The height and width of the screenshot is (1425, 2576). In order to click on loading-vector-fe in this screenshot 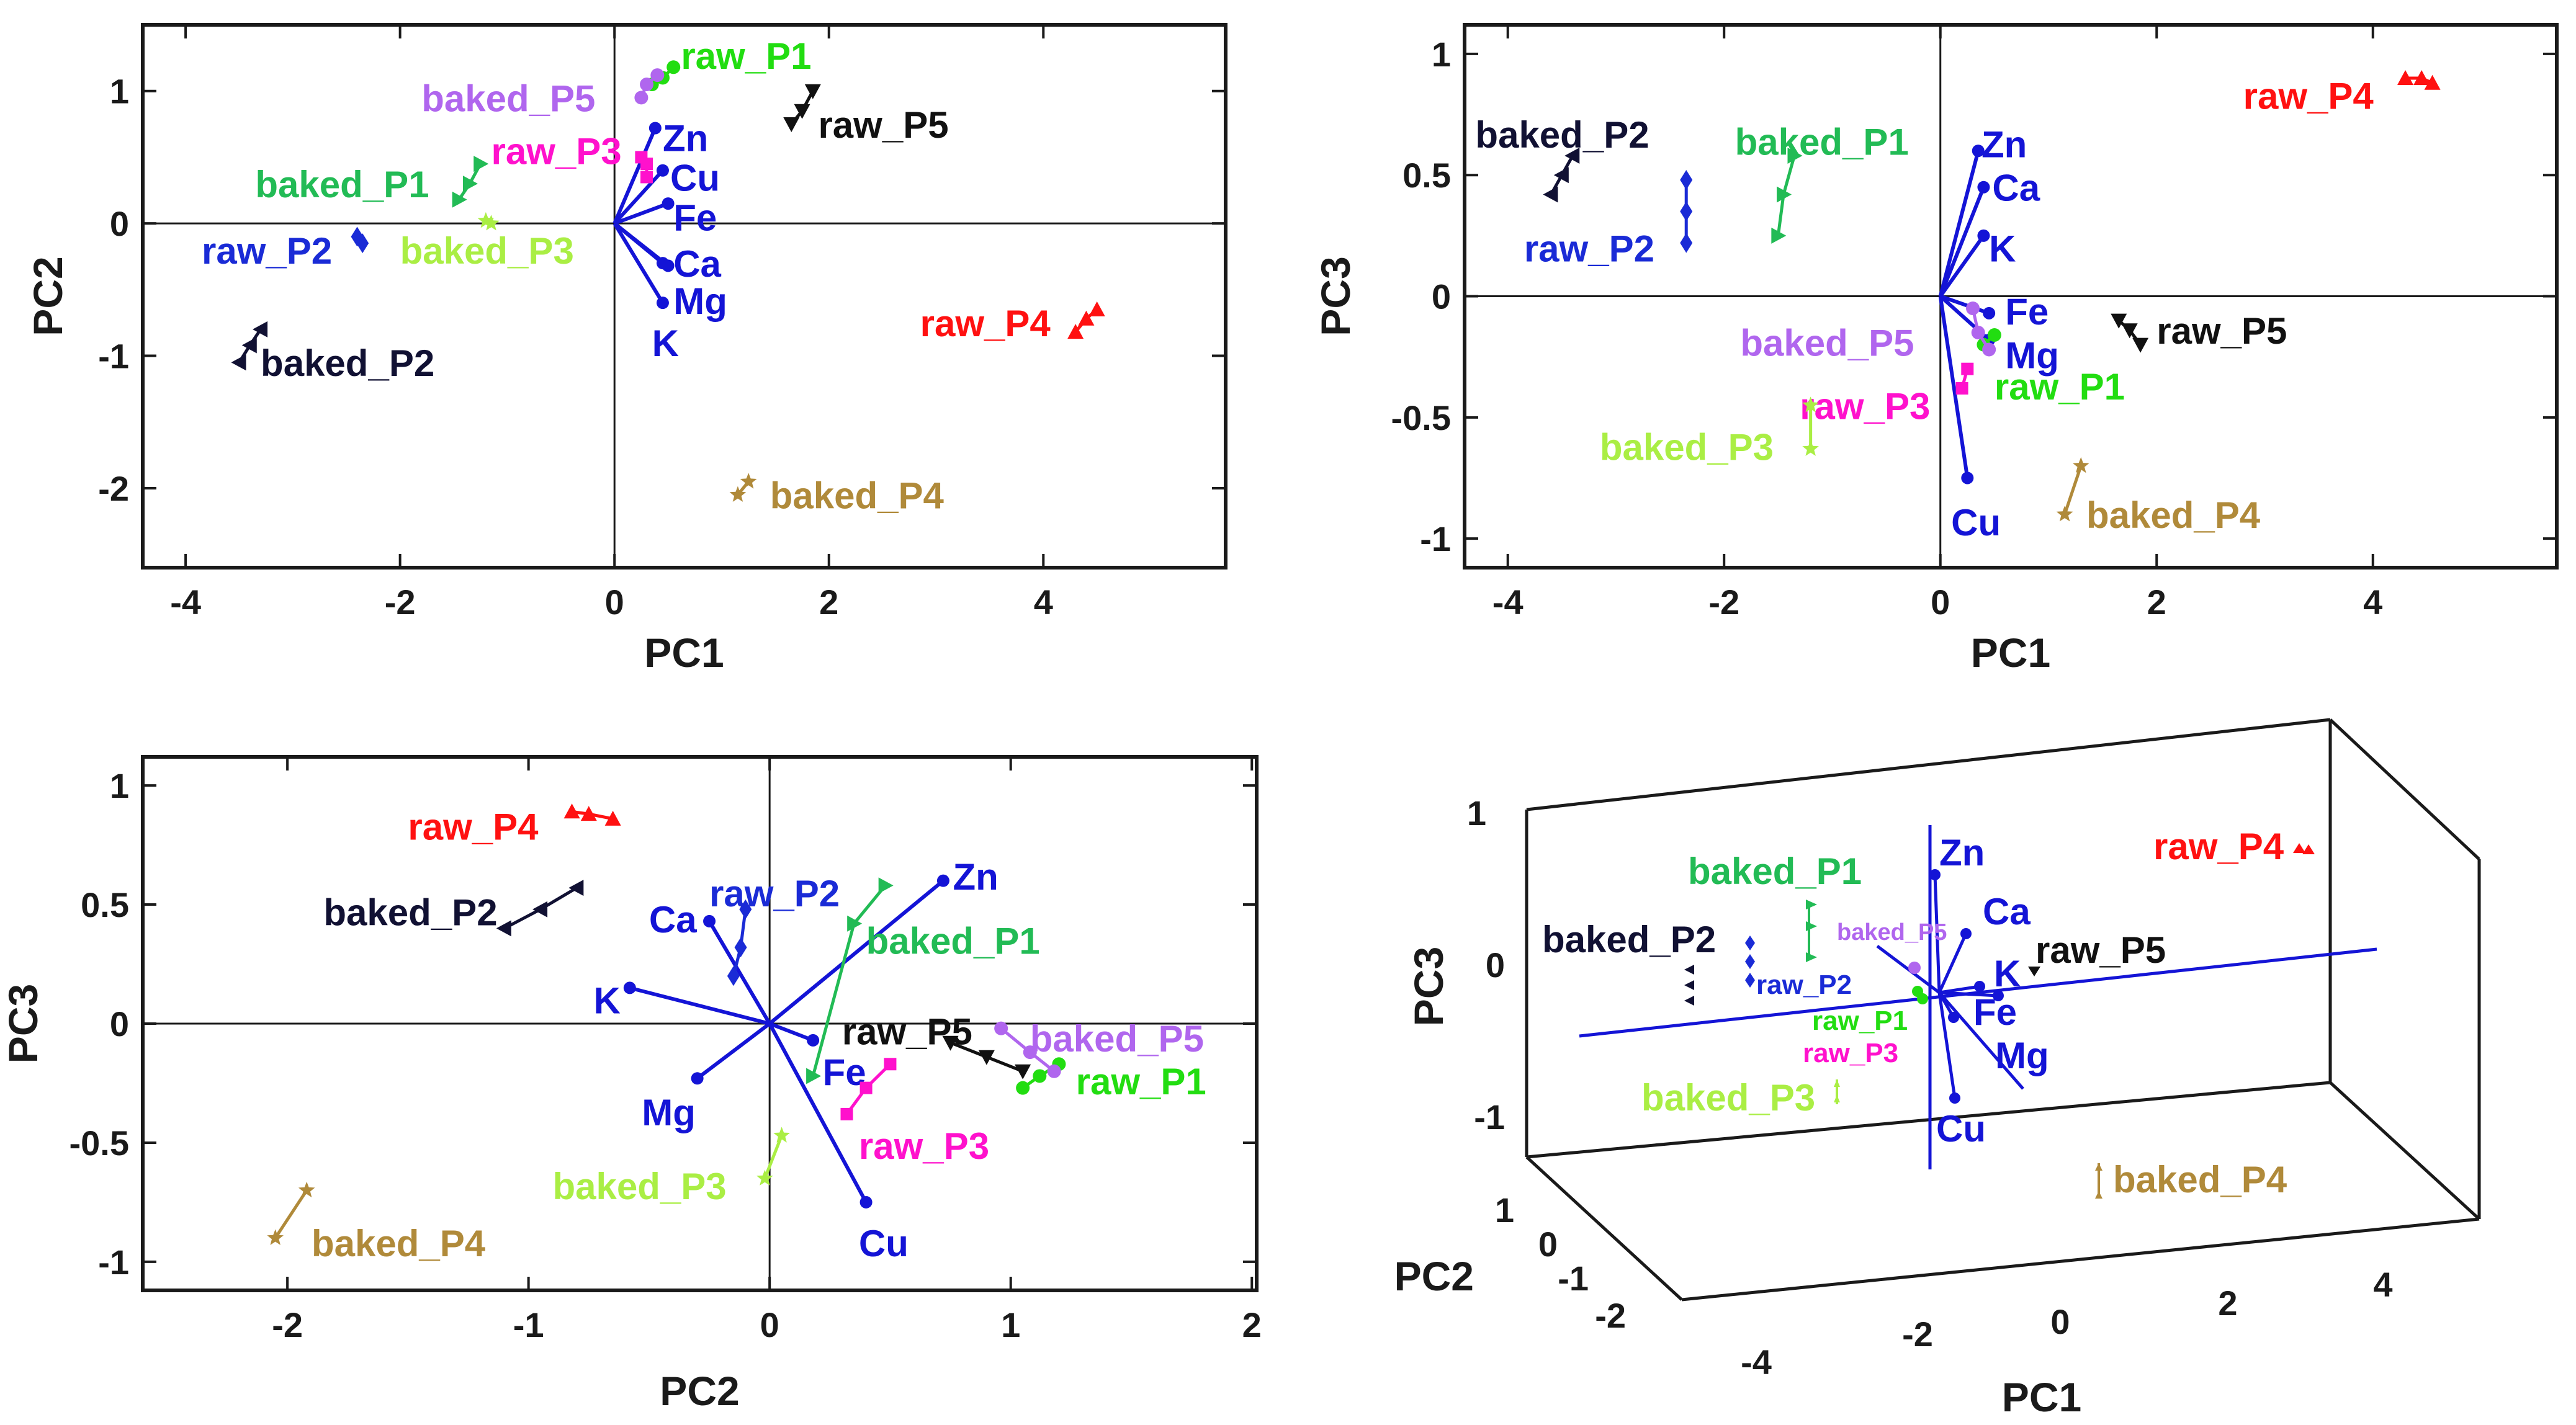, I will do `click(791, 1032)`.